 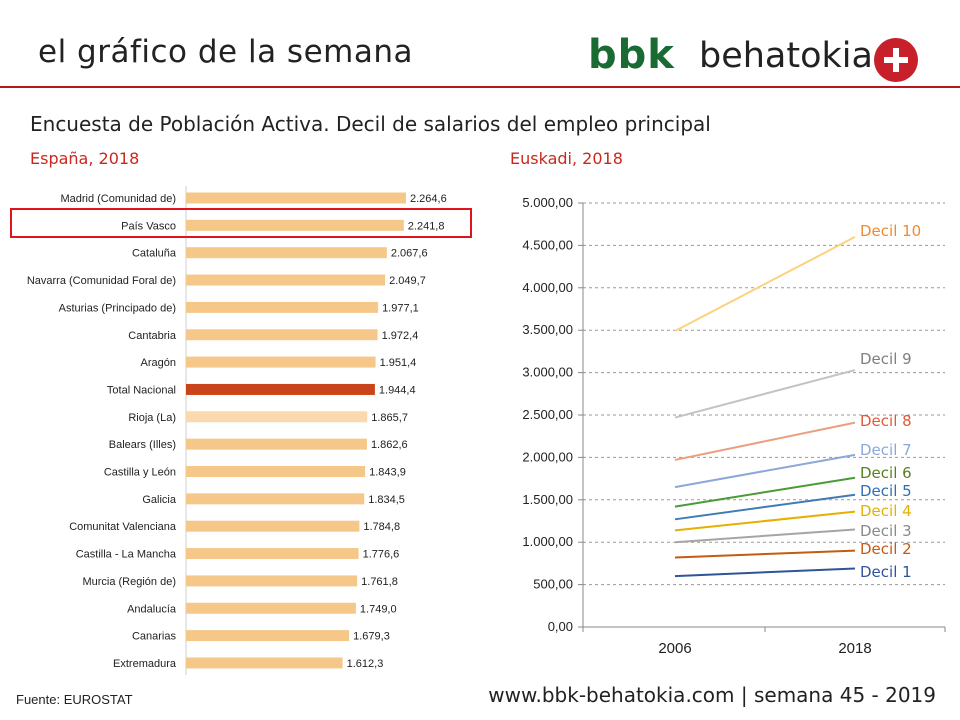 I want to click on y-tick-label: 0,00, so click(x=560, y=626).